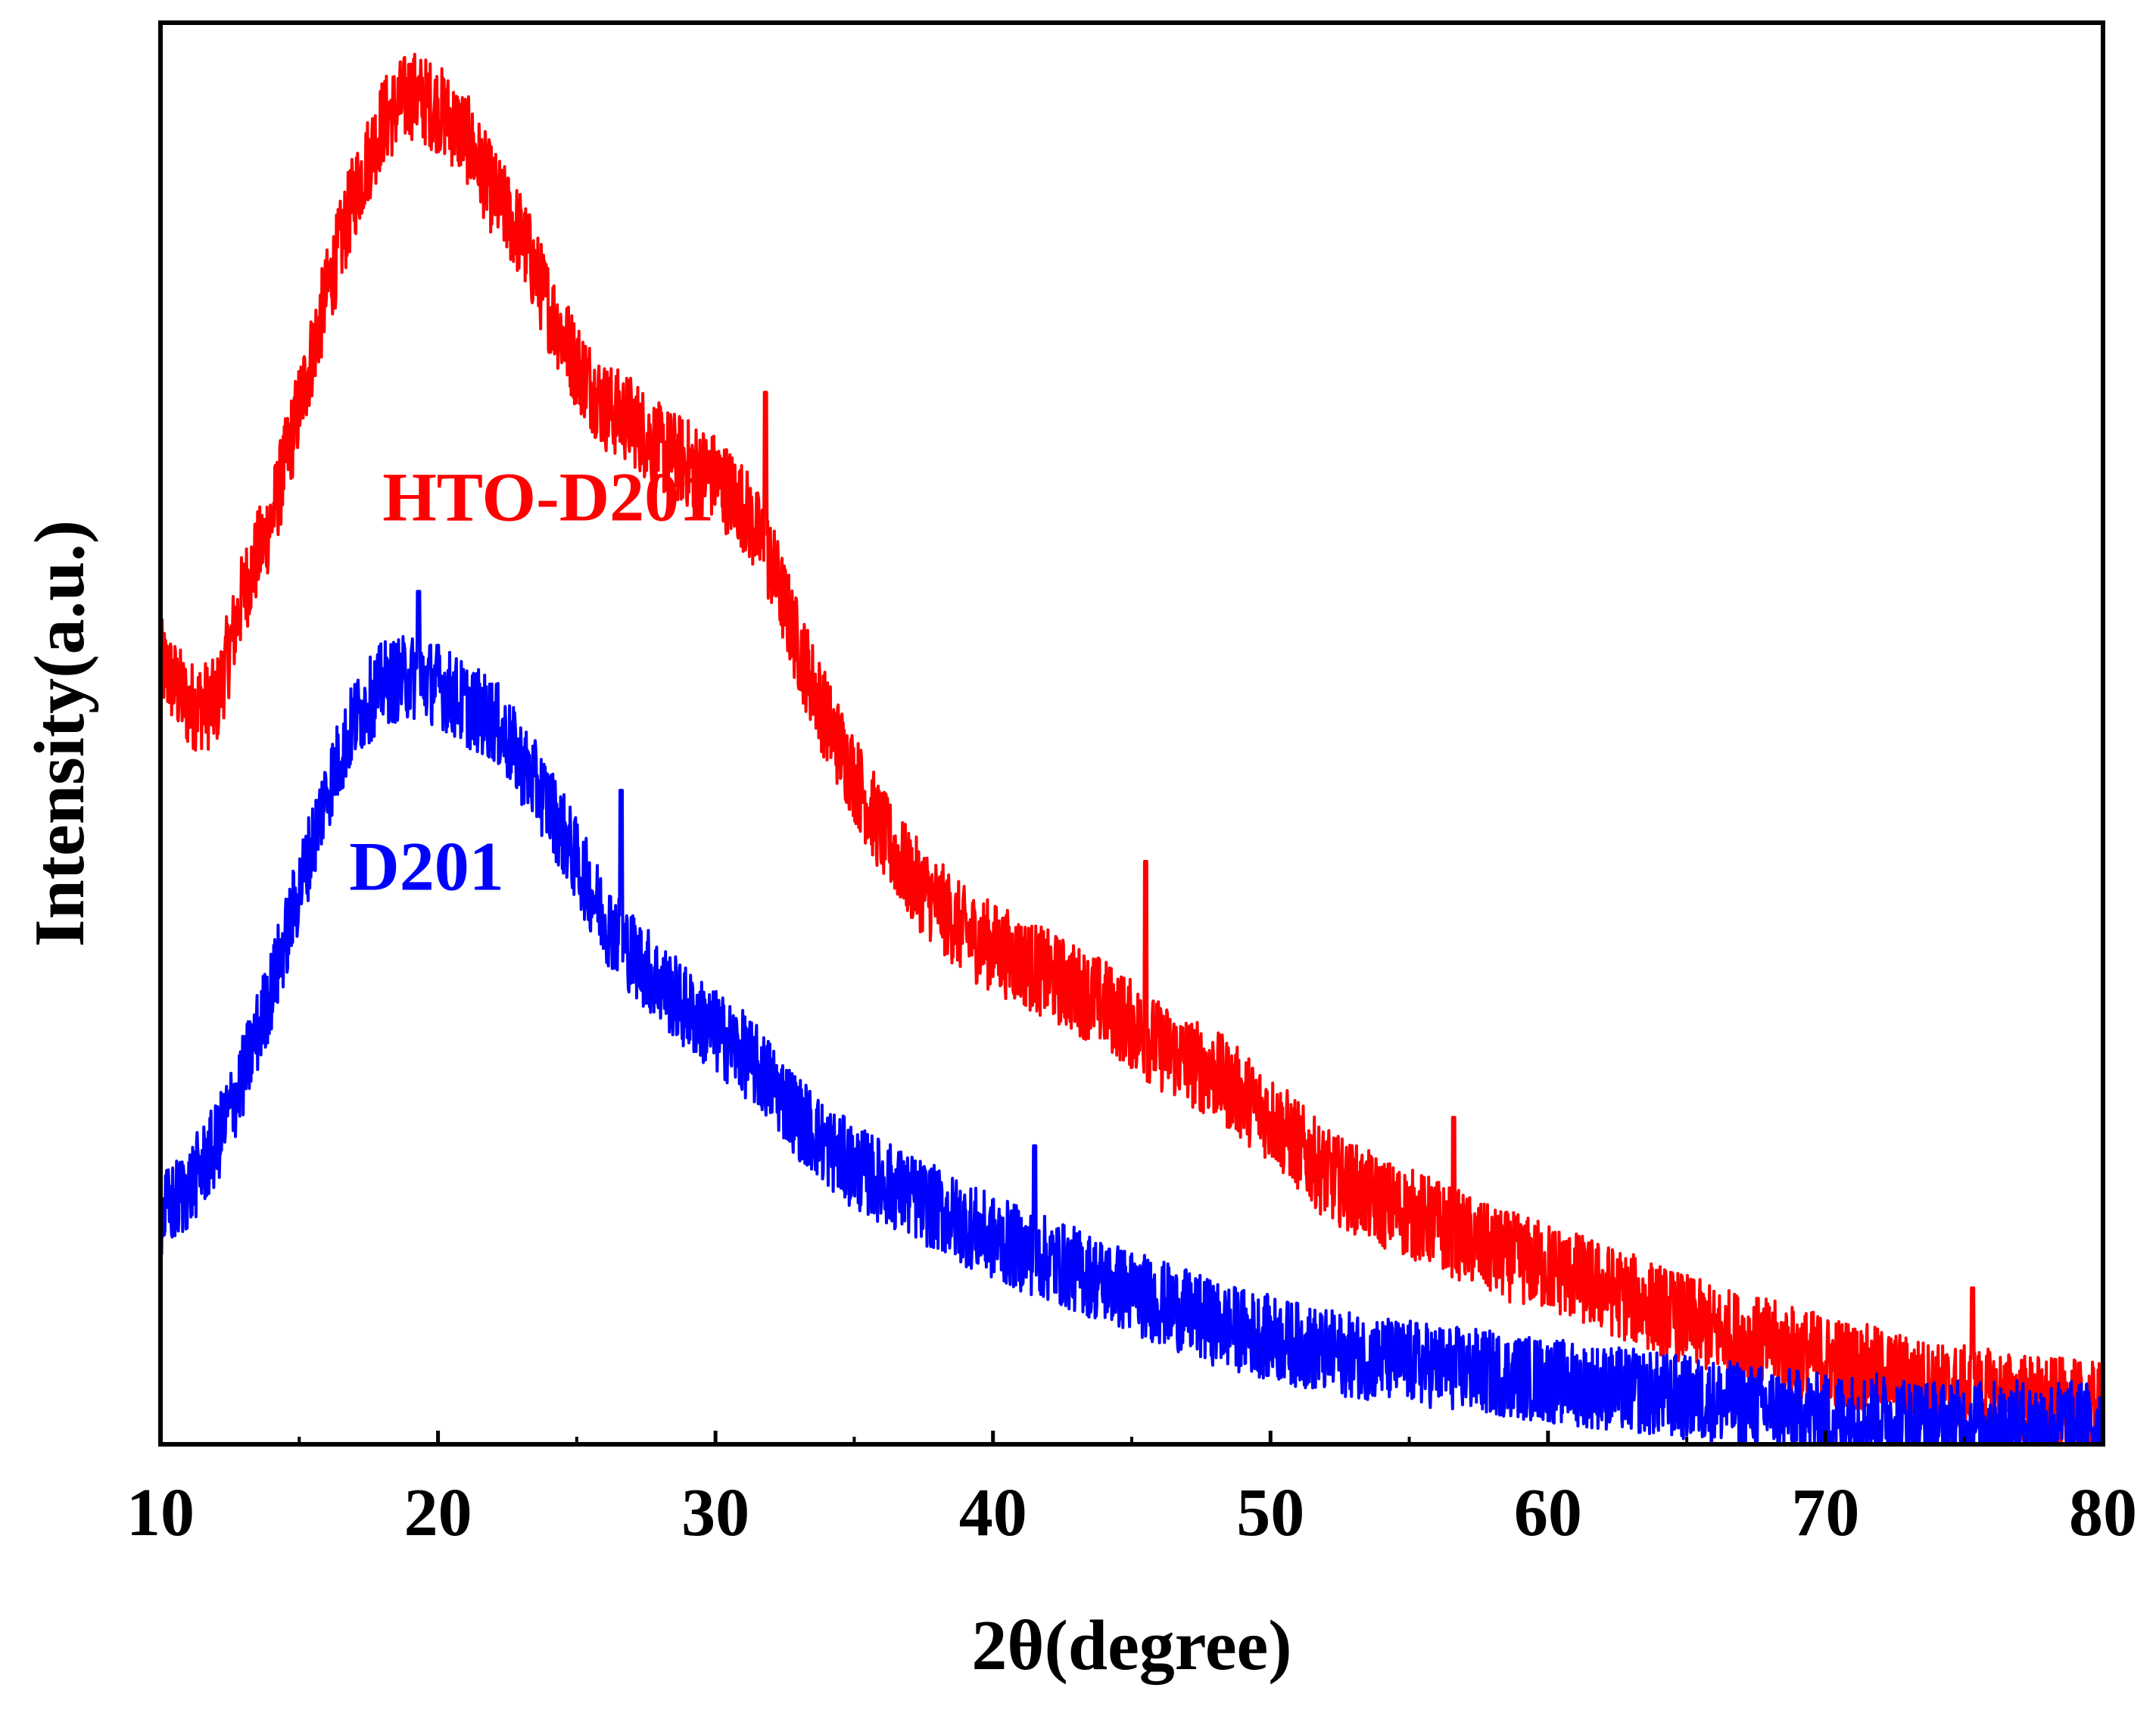 The height and width of the screenshot is (1710, 2156). I want to click on x-axis-ticks: 10 20 30 40 50 60 70 80, so click(1131, 1491).